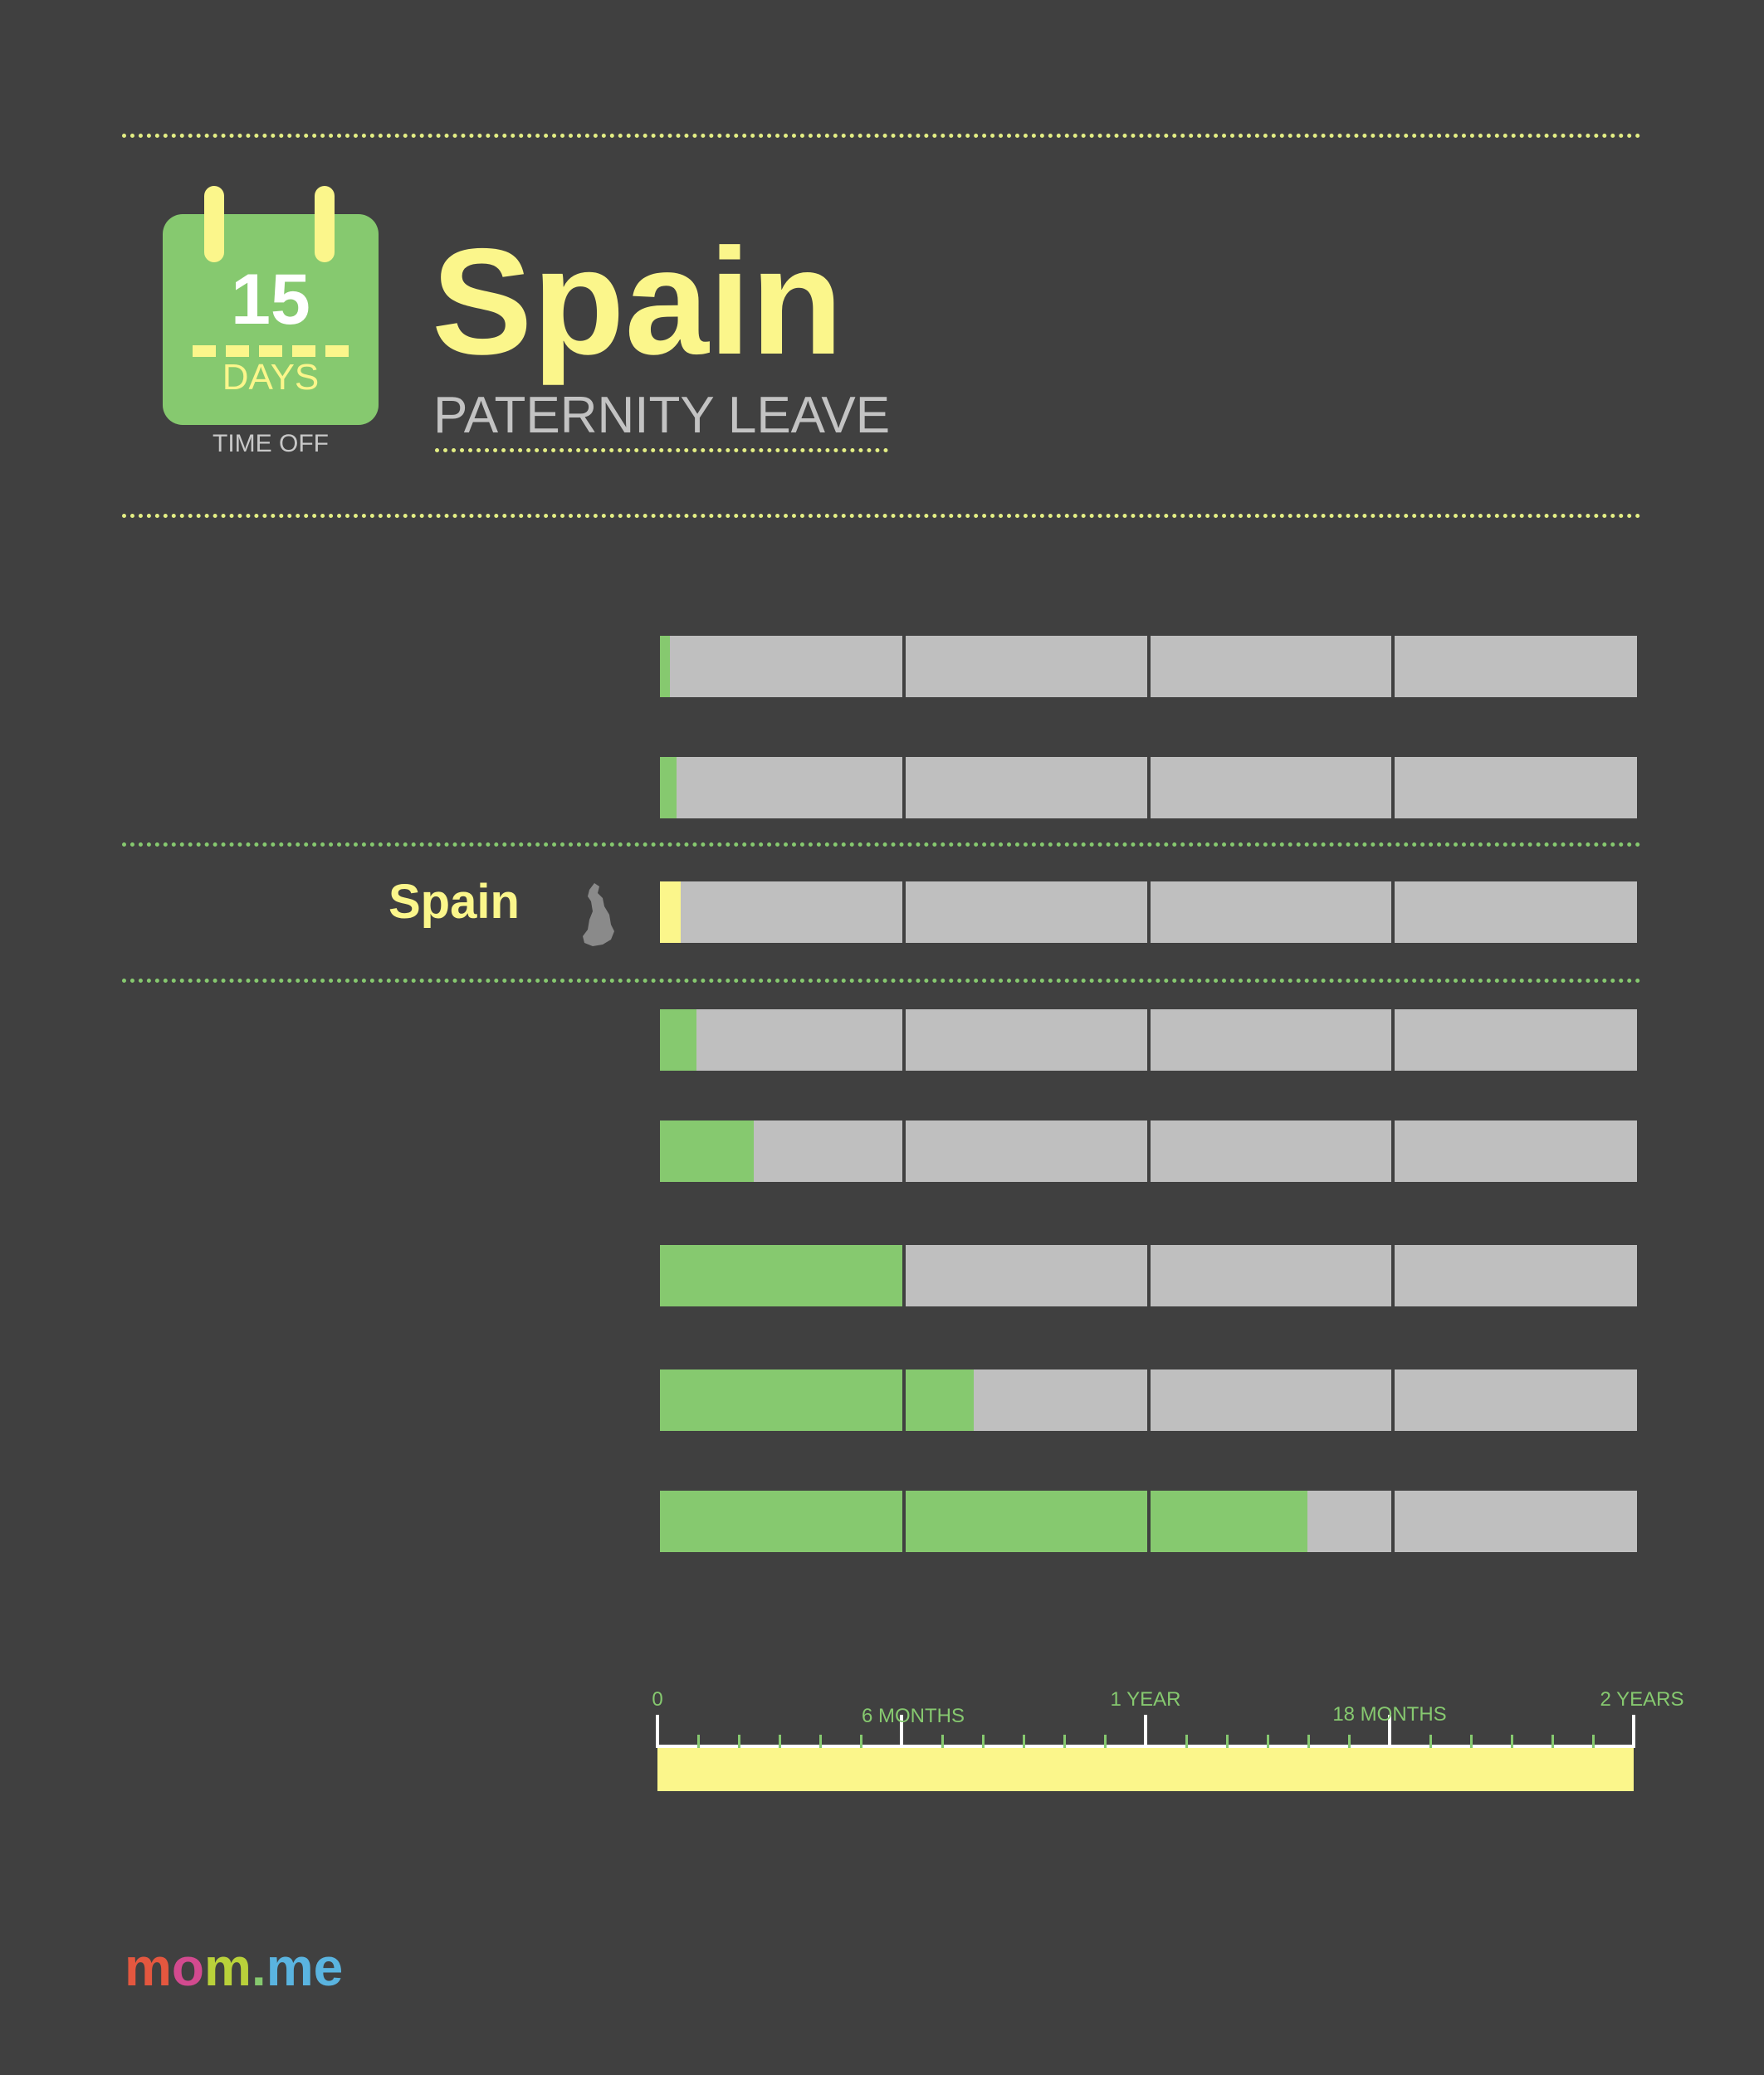  I want to click on logo-letter: ., so click(259, 1967).